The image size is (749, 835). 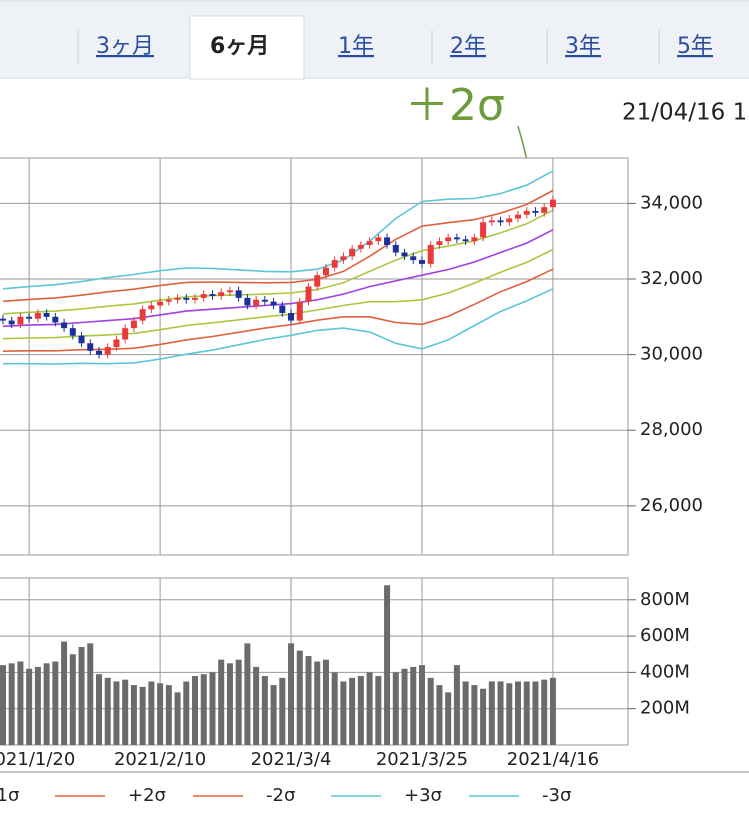 What do you see at coordinates (160, 759) in the screenshot?
I see `x-tick-label: 2021/2/10` at bounding box center [160, 759].